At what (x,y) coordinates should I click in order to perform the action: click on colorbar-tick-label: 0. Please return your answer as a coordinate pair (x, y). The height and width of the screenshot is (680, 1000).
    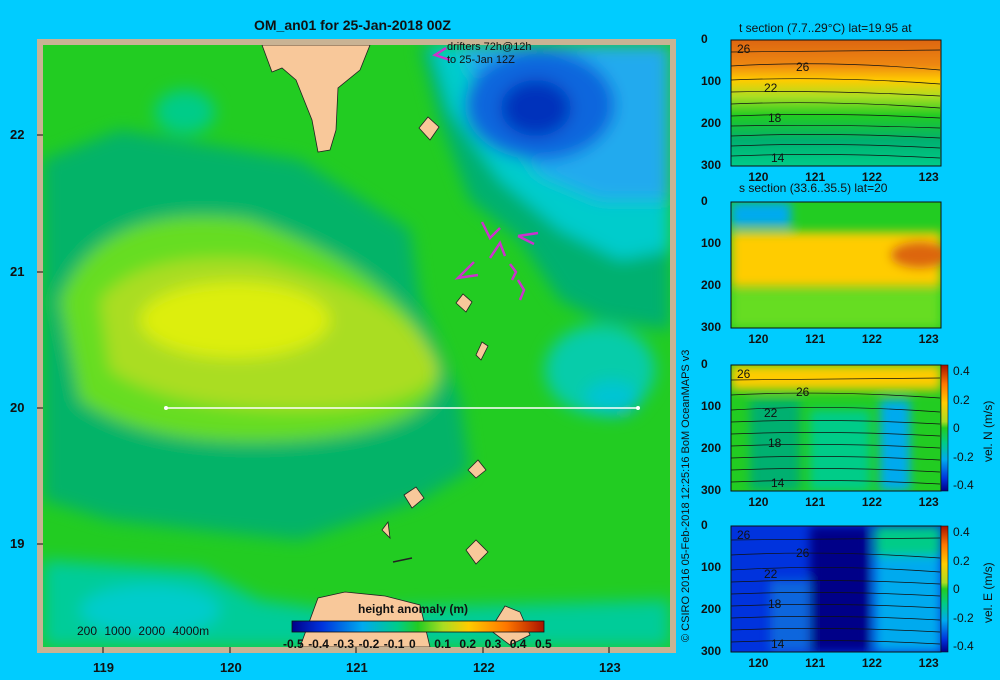
    Looking at the image, I should click on (412, 644).